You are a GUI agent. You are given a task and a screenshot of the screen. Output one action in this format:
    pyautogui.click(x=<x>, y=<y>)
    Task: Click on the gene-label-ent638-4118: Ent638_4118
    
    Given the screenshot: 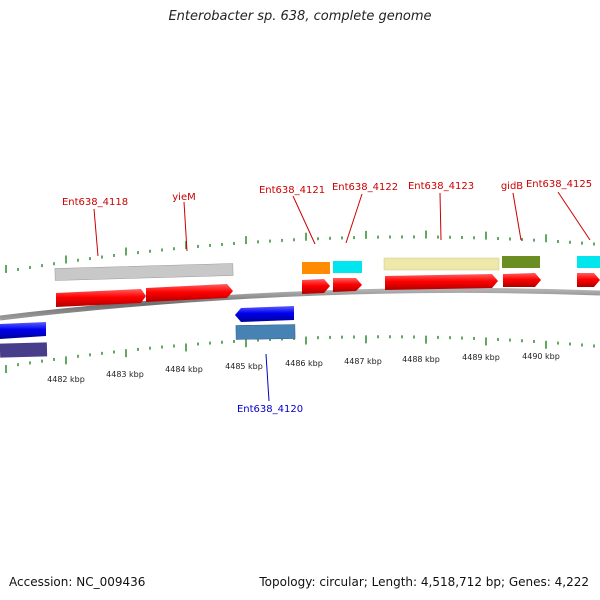 What is the action you would take?
    pyautogui.click(x=95, y=227)
    